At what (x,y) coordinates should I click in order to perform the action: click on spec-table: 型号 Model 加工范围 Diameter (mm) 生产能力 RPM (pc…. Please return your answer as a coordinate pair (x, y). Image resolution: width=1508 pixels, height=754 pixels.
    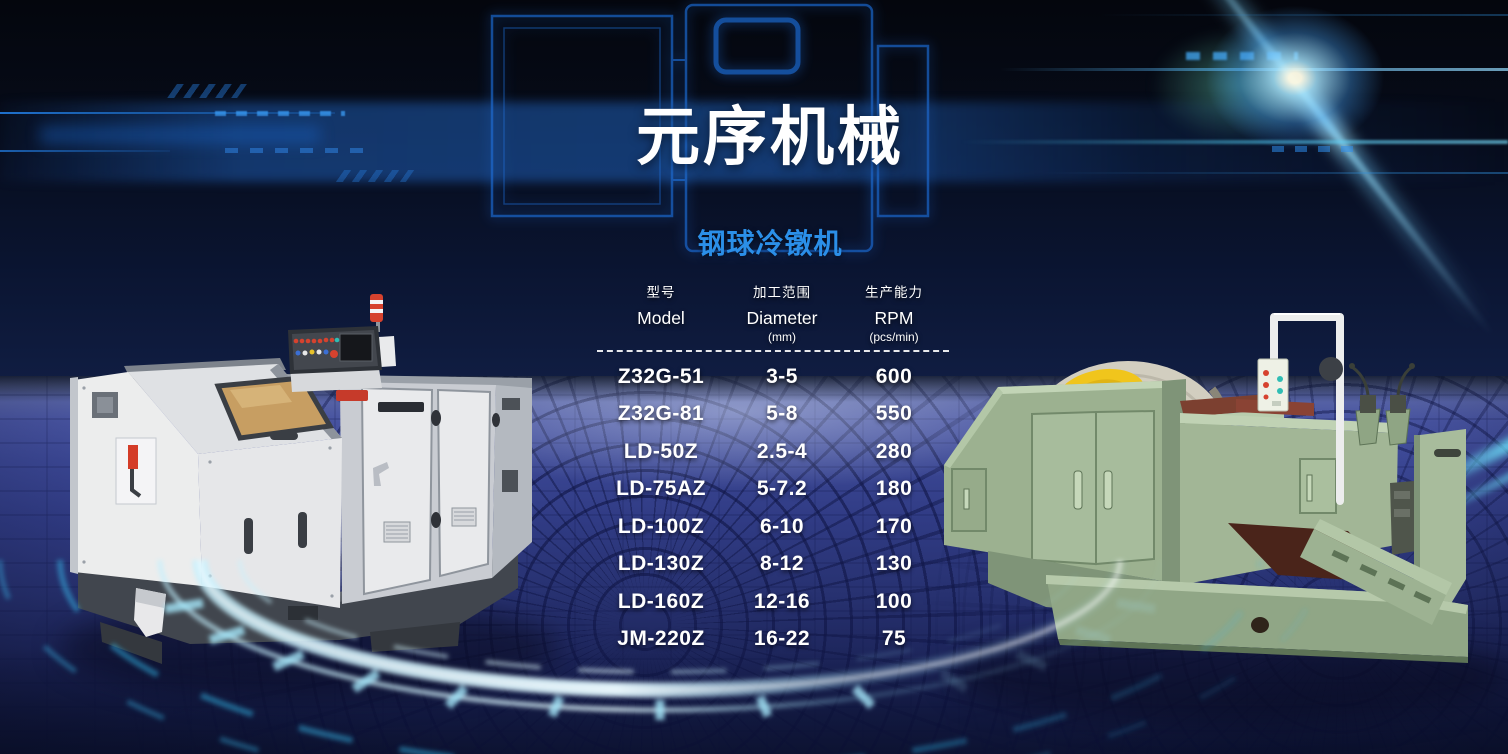
    Looking at the image, I should click on (773, 469).